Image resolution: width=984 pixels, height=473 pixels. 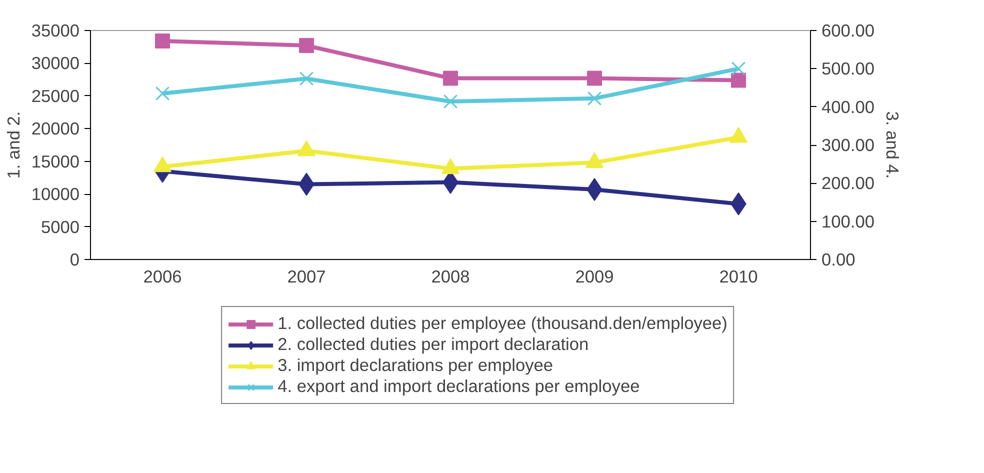 What do you see at coordinates (848, 145) in the screenshot?
I see `y2-tick-label: 300.00` at bounding box center [848, 145].